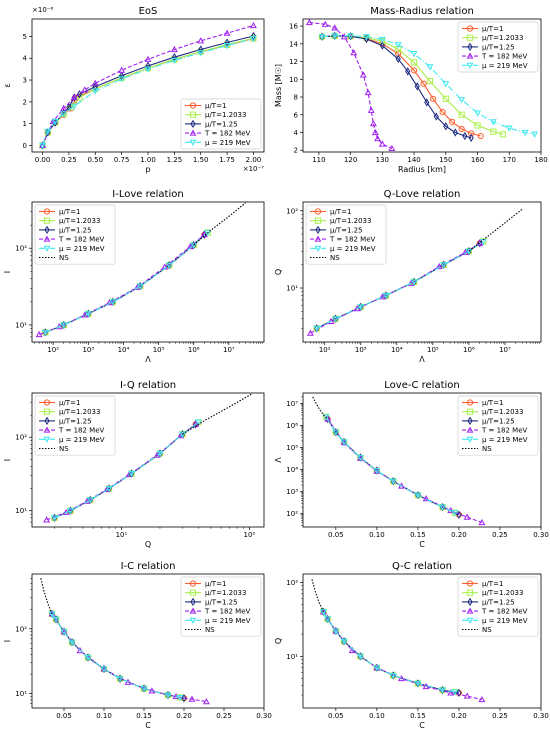 The image size is (550, 737). Describe the element at coordinates (278, 641) in the screenshot. I see `y-axis-label: Q` at that location.